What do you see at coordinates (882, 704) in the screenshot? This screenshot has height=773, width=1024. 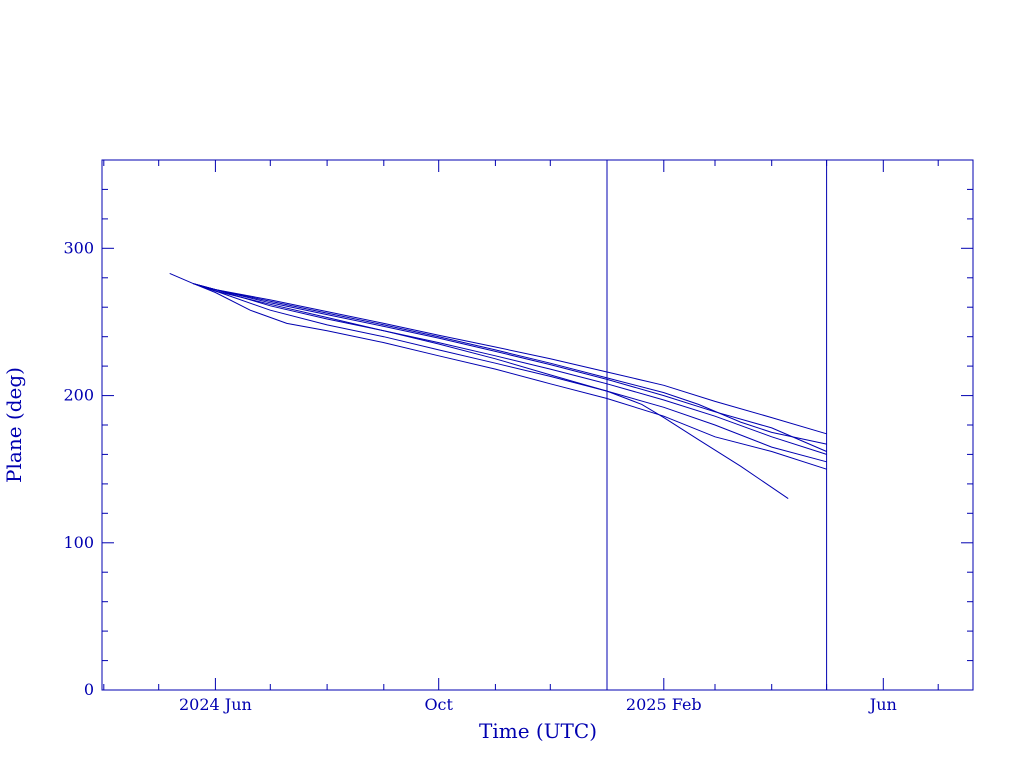 I see `x-tick-label: Jun` at bounding box center [882, 704].